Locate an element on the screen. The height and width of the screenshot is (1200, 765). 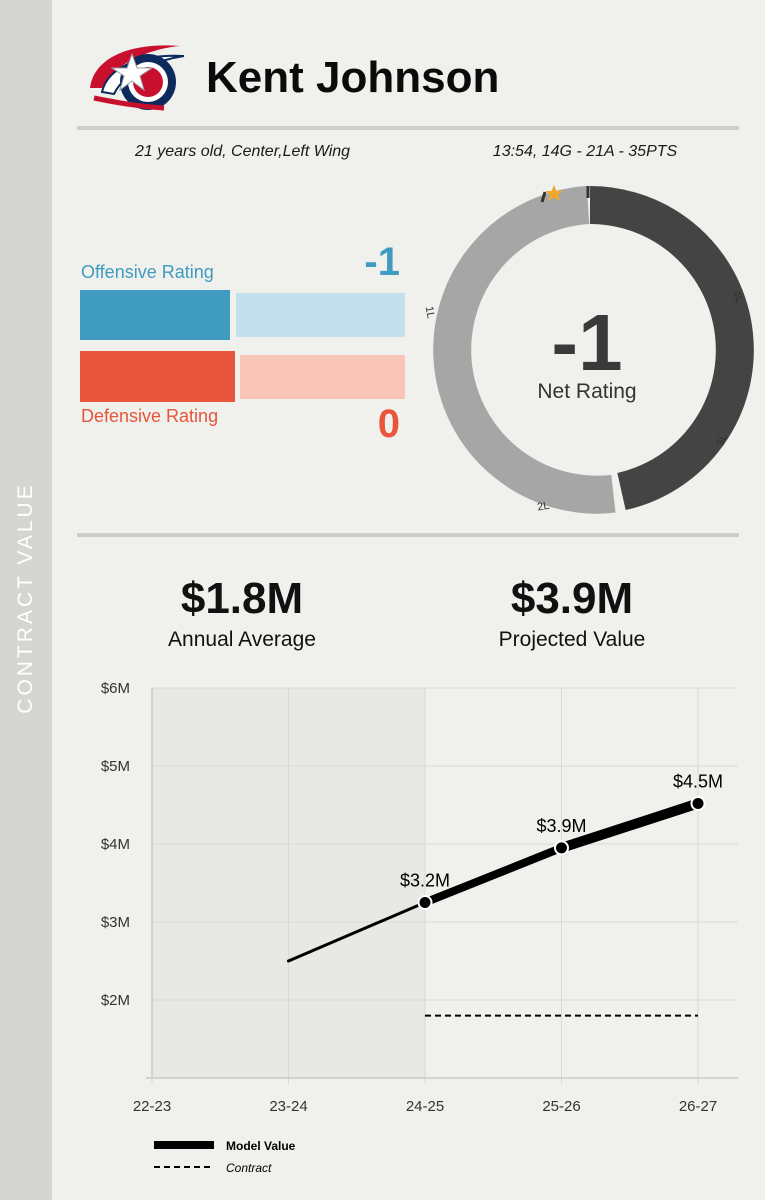
net-rating-label: Net Rating is located at coordinates (587, 391).